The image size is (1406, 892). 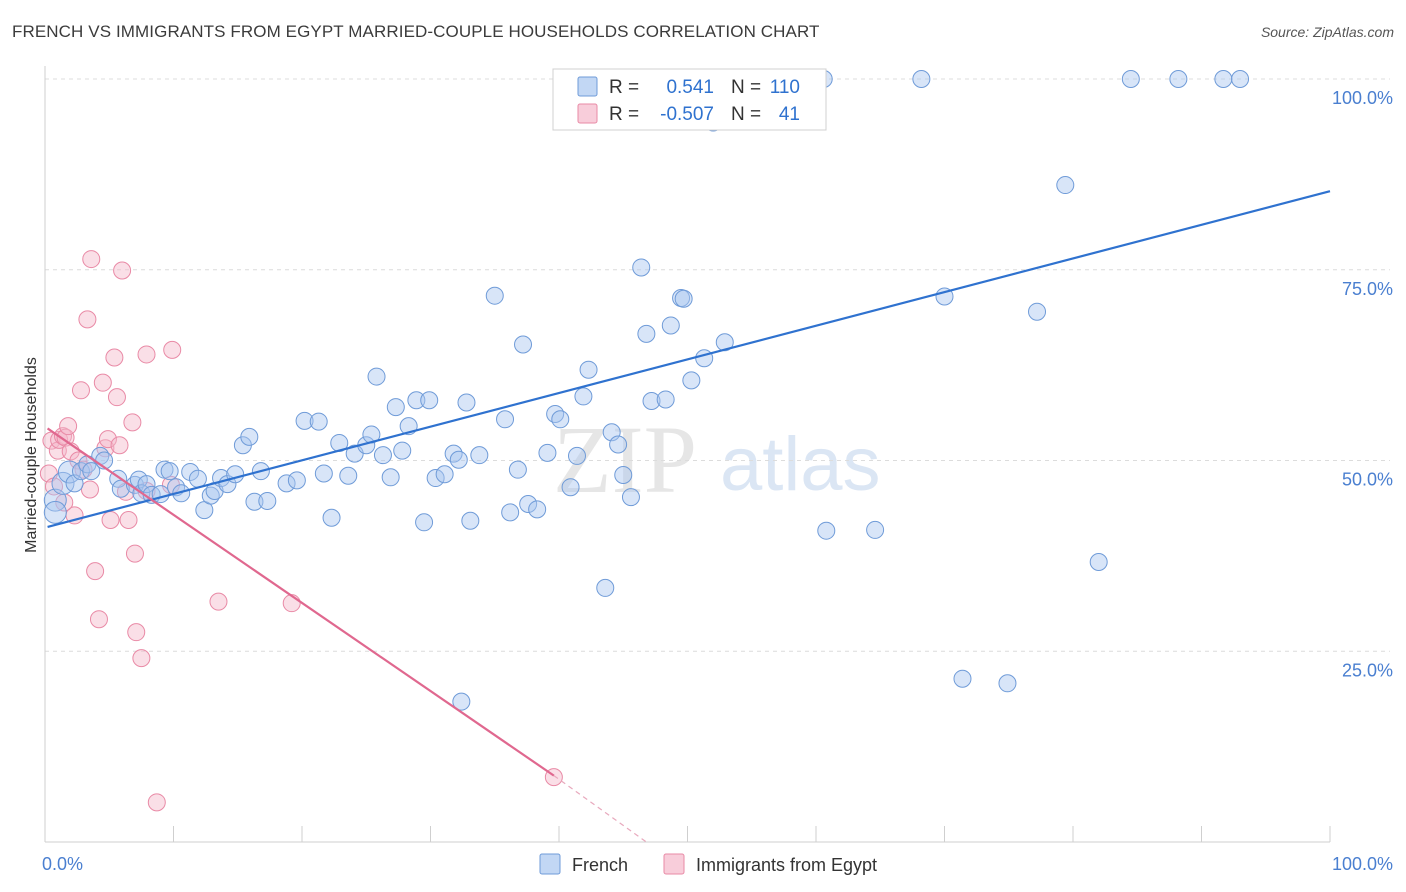 I want to click on y-axis-label: Married-couple Households, so click(x=31, y=455).